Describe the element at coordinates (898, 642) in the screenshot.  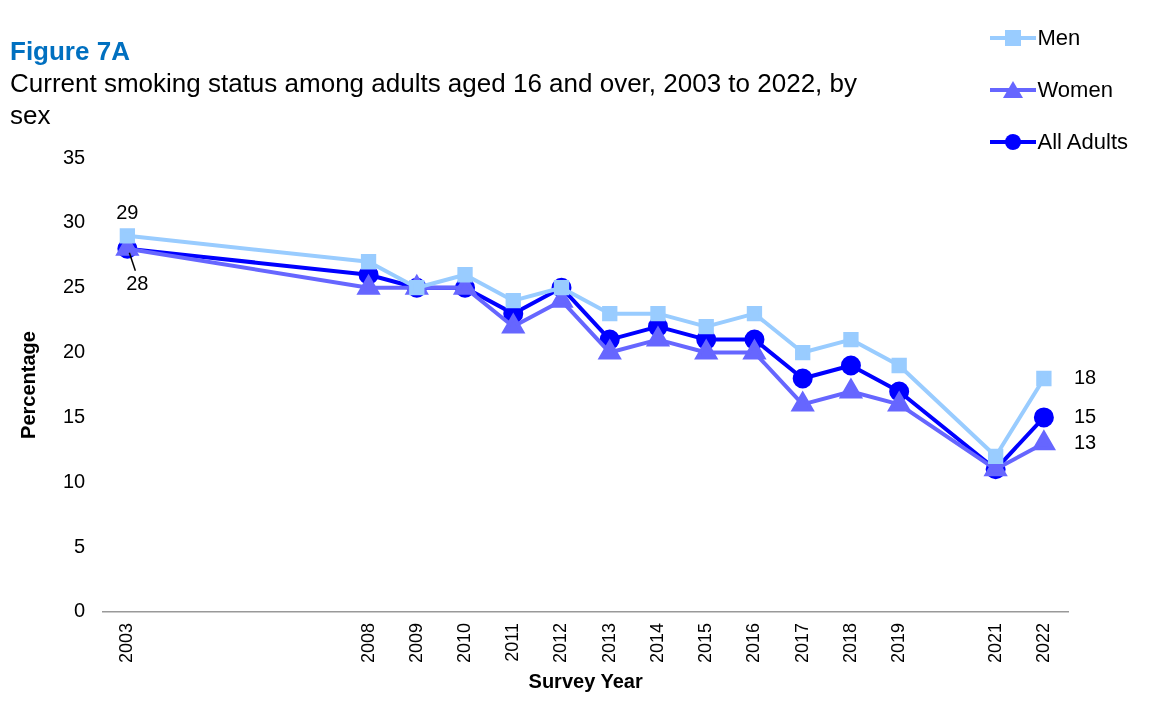
I see `x-tick-label: 2019` at that location.